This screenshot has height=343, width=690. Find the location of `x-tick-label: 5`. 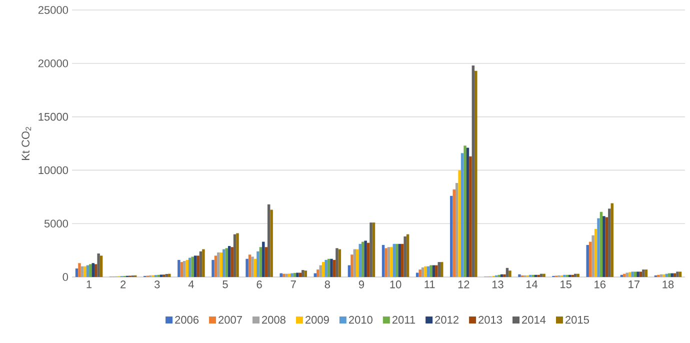

x-tick-label: 5 is located at coordinates (225, 284).